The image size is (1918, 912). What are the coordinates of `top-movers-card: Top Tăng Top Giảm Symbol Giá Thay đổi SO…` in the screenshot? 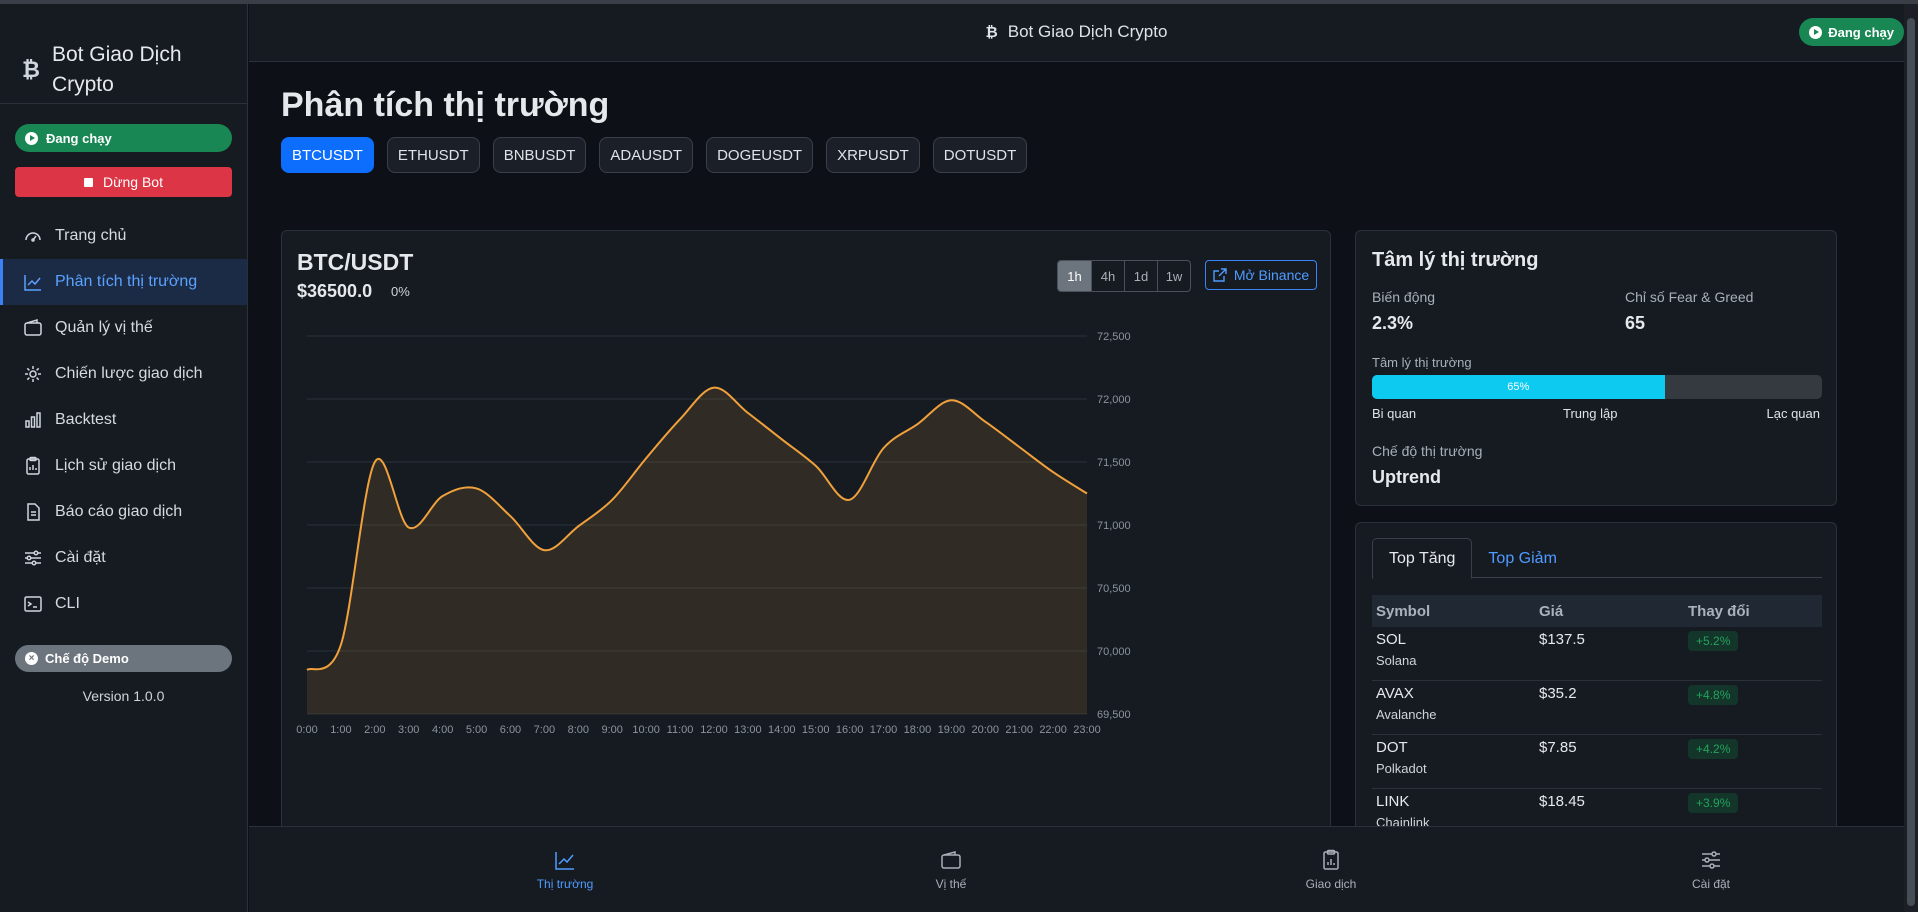 It's located at (1596, 687).